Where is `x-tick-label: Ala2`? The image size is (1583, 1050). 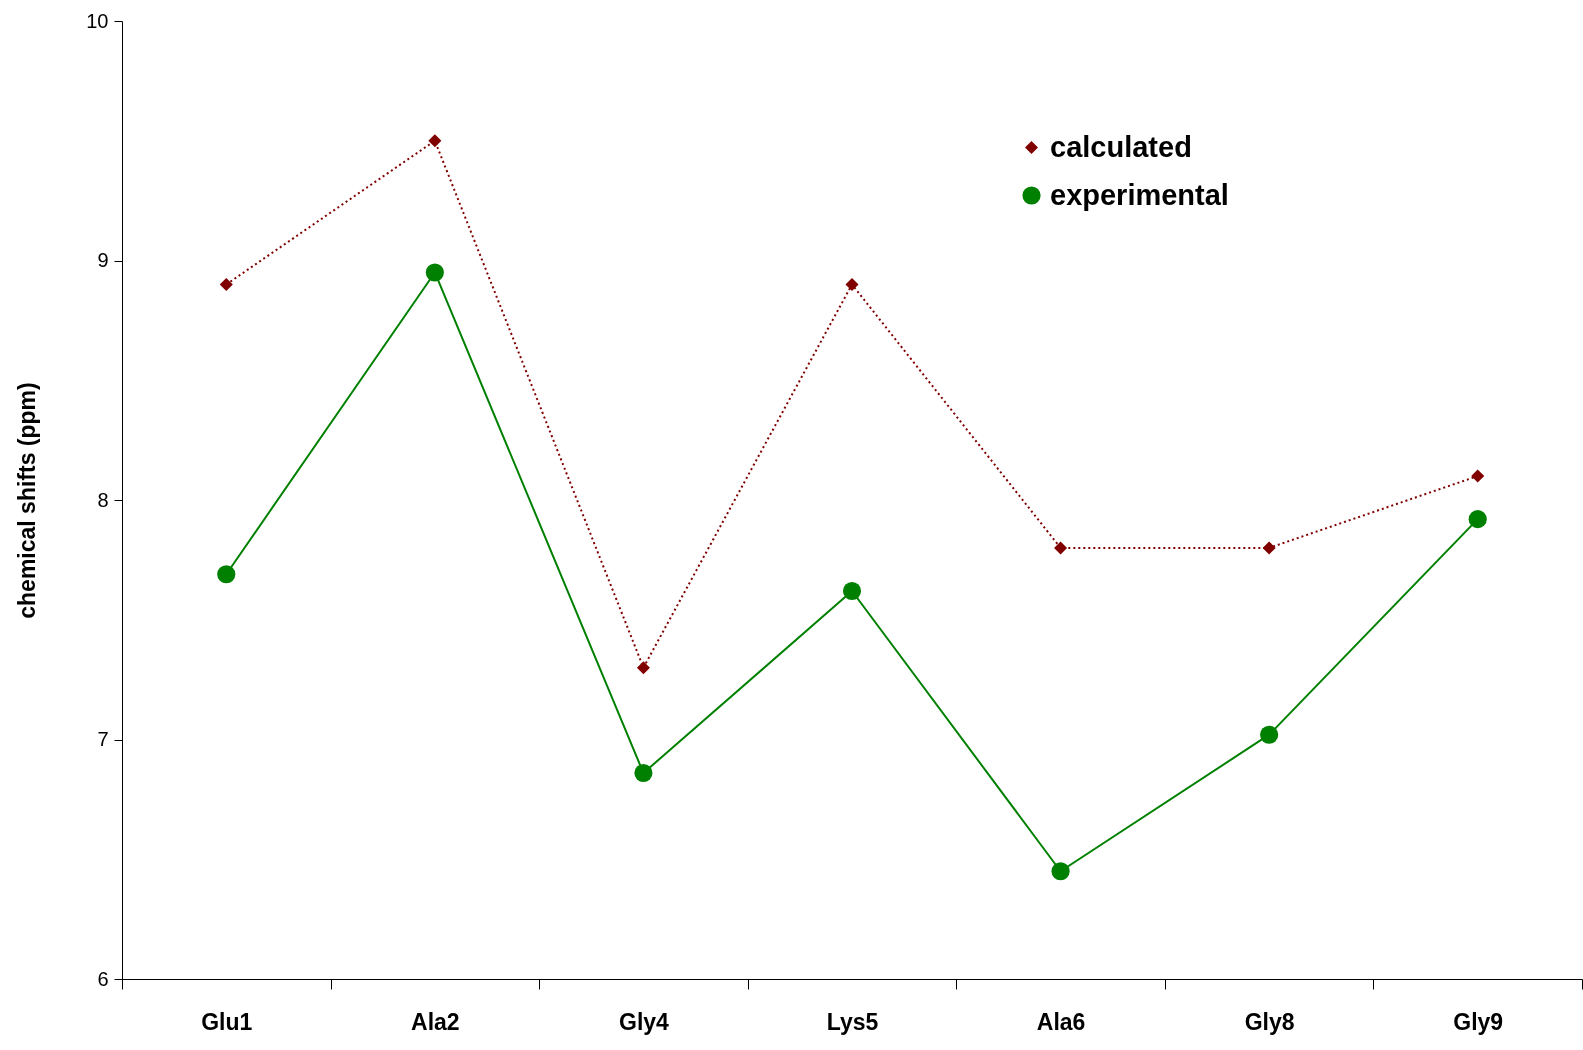 x-tick-label: Ala2 is located at coordinates (435, 1021).